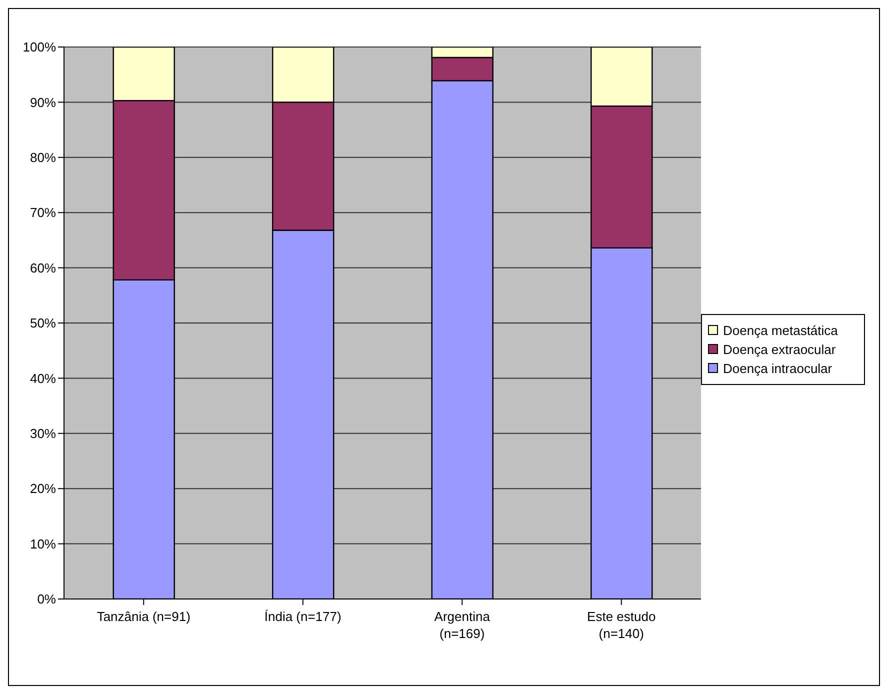 This screenshot has height=696, width=890. Describe the element at coordinates (777, 368) in the screenshot. I see `legend-label: Doença intraocular` at that location.